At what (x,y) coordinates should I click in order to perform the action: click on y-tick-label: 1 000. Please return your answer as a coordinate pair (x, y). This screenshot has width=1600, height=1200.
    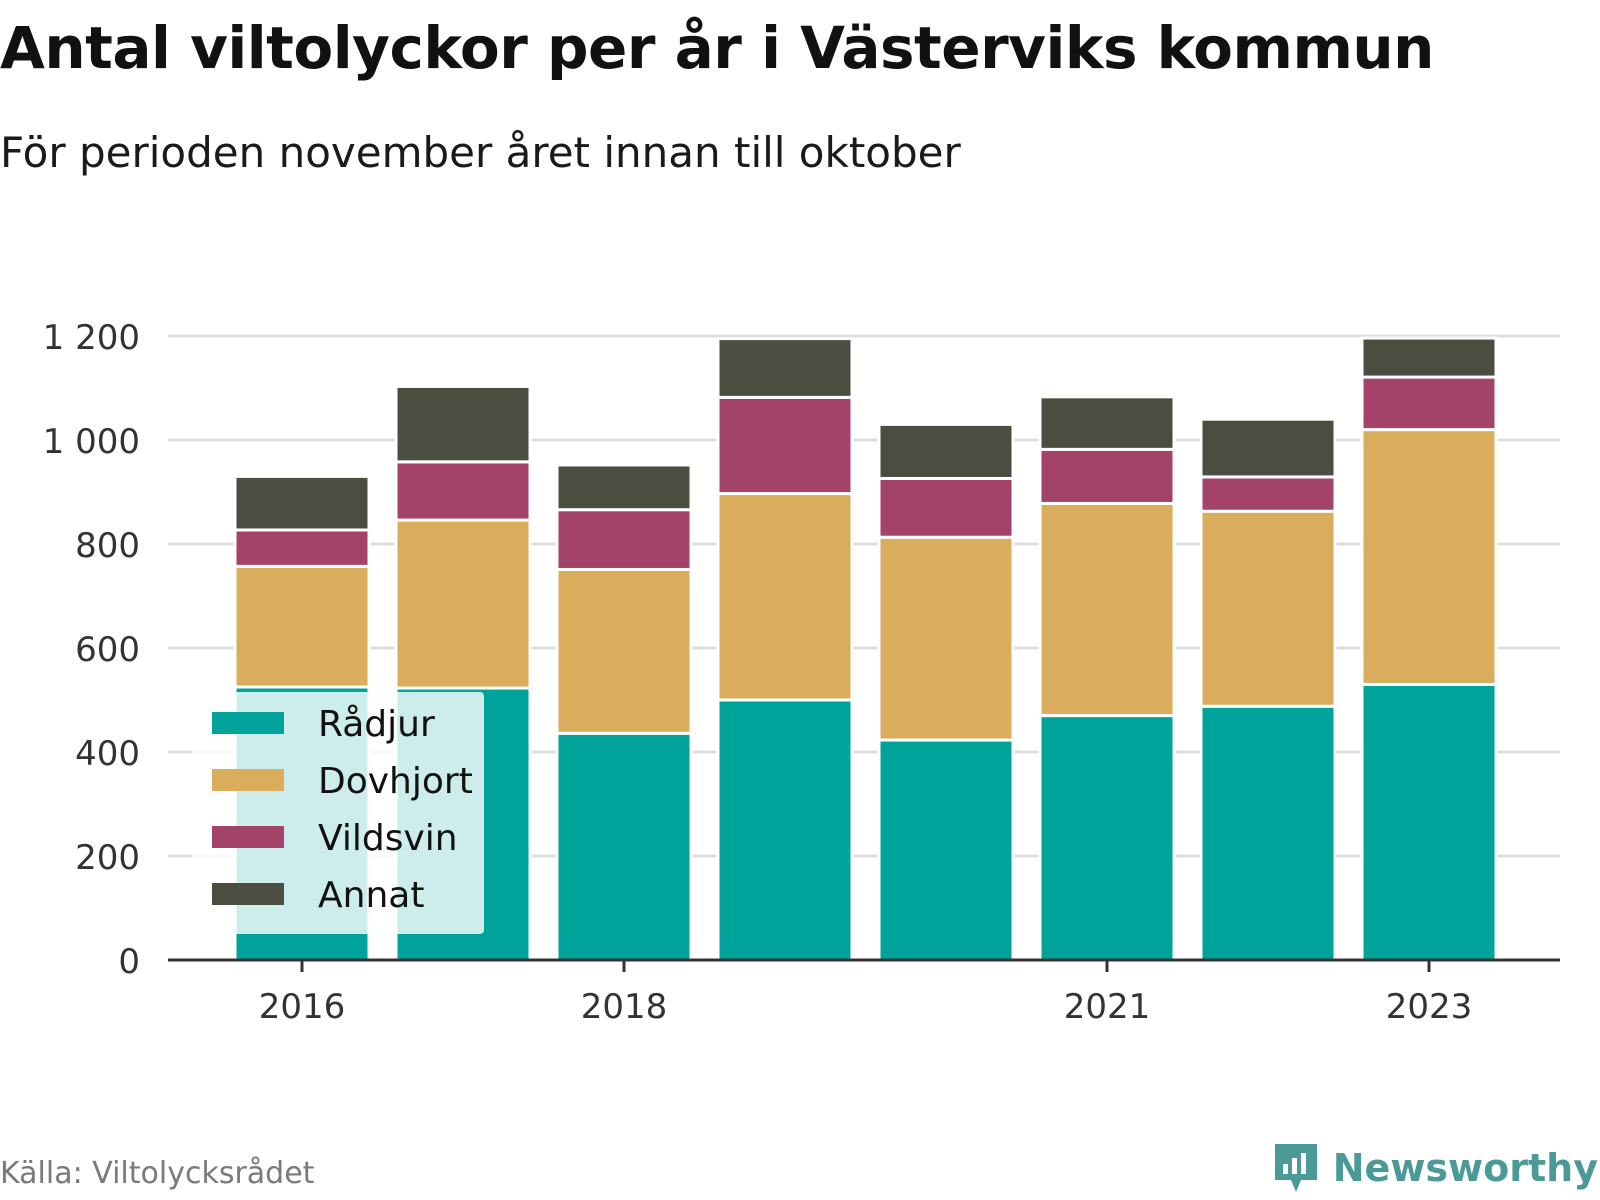
    Looking at the image, I should click on (91, 442).